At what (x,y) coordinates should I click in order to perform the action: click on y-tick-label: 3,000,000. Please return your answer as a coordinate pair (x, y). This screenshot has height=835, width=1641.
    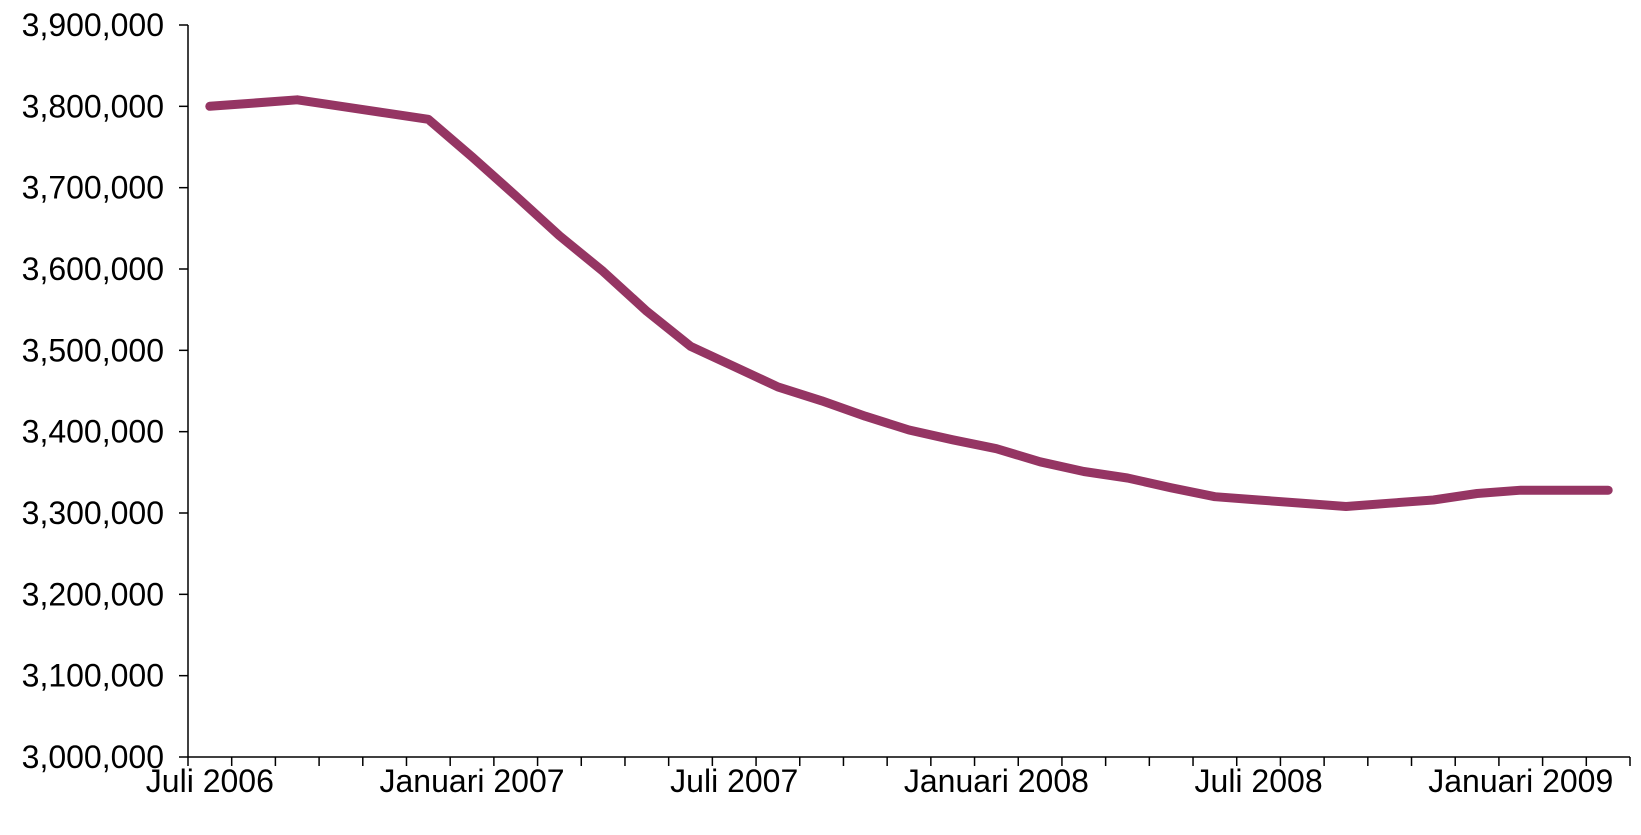
    Looking at the image, I should click on (93, 757).